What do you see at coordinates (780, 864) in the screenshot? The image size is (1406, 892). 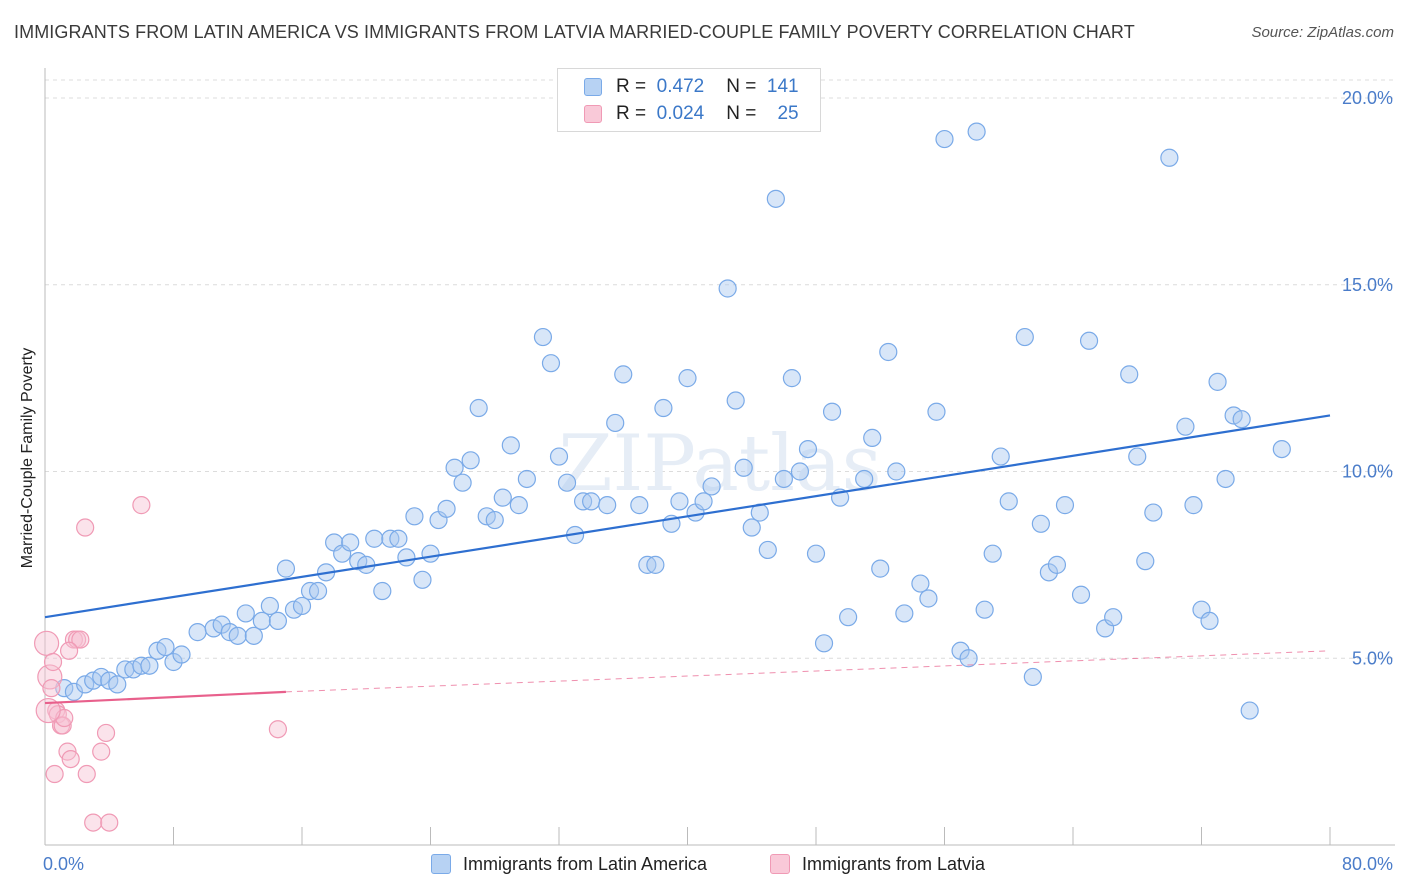 I see `bottom-legend-swatch-latvia` at bounding box center [780, 864].